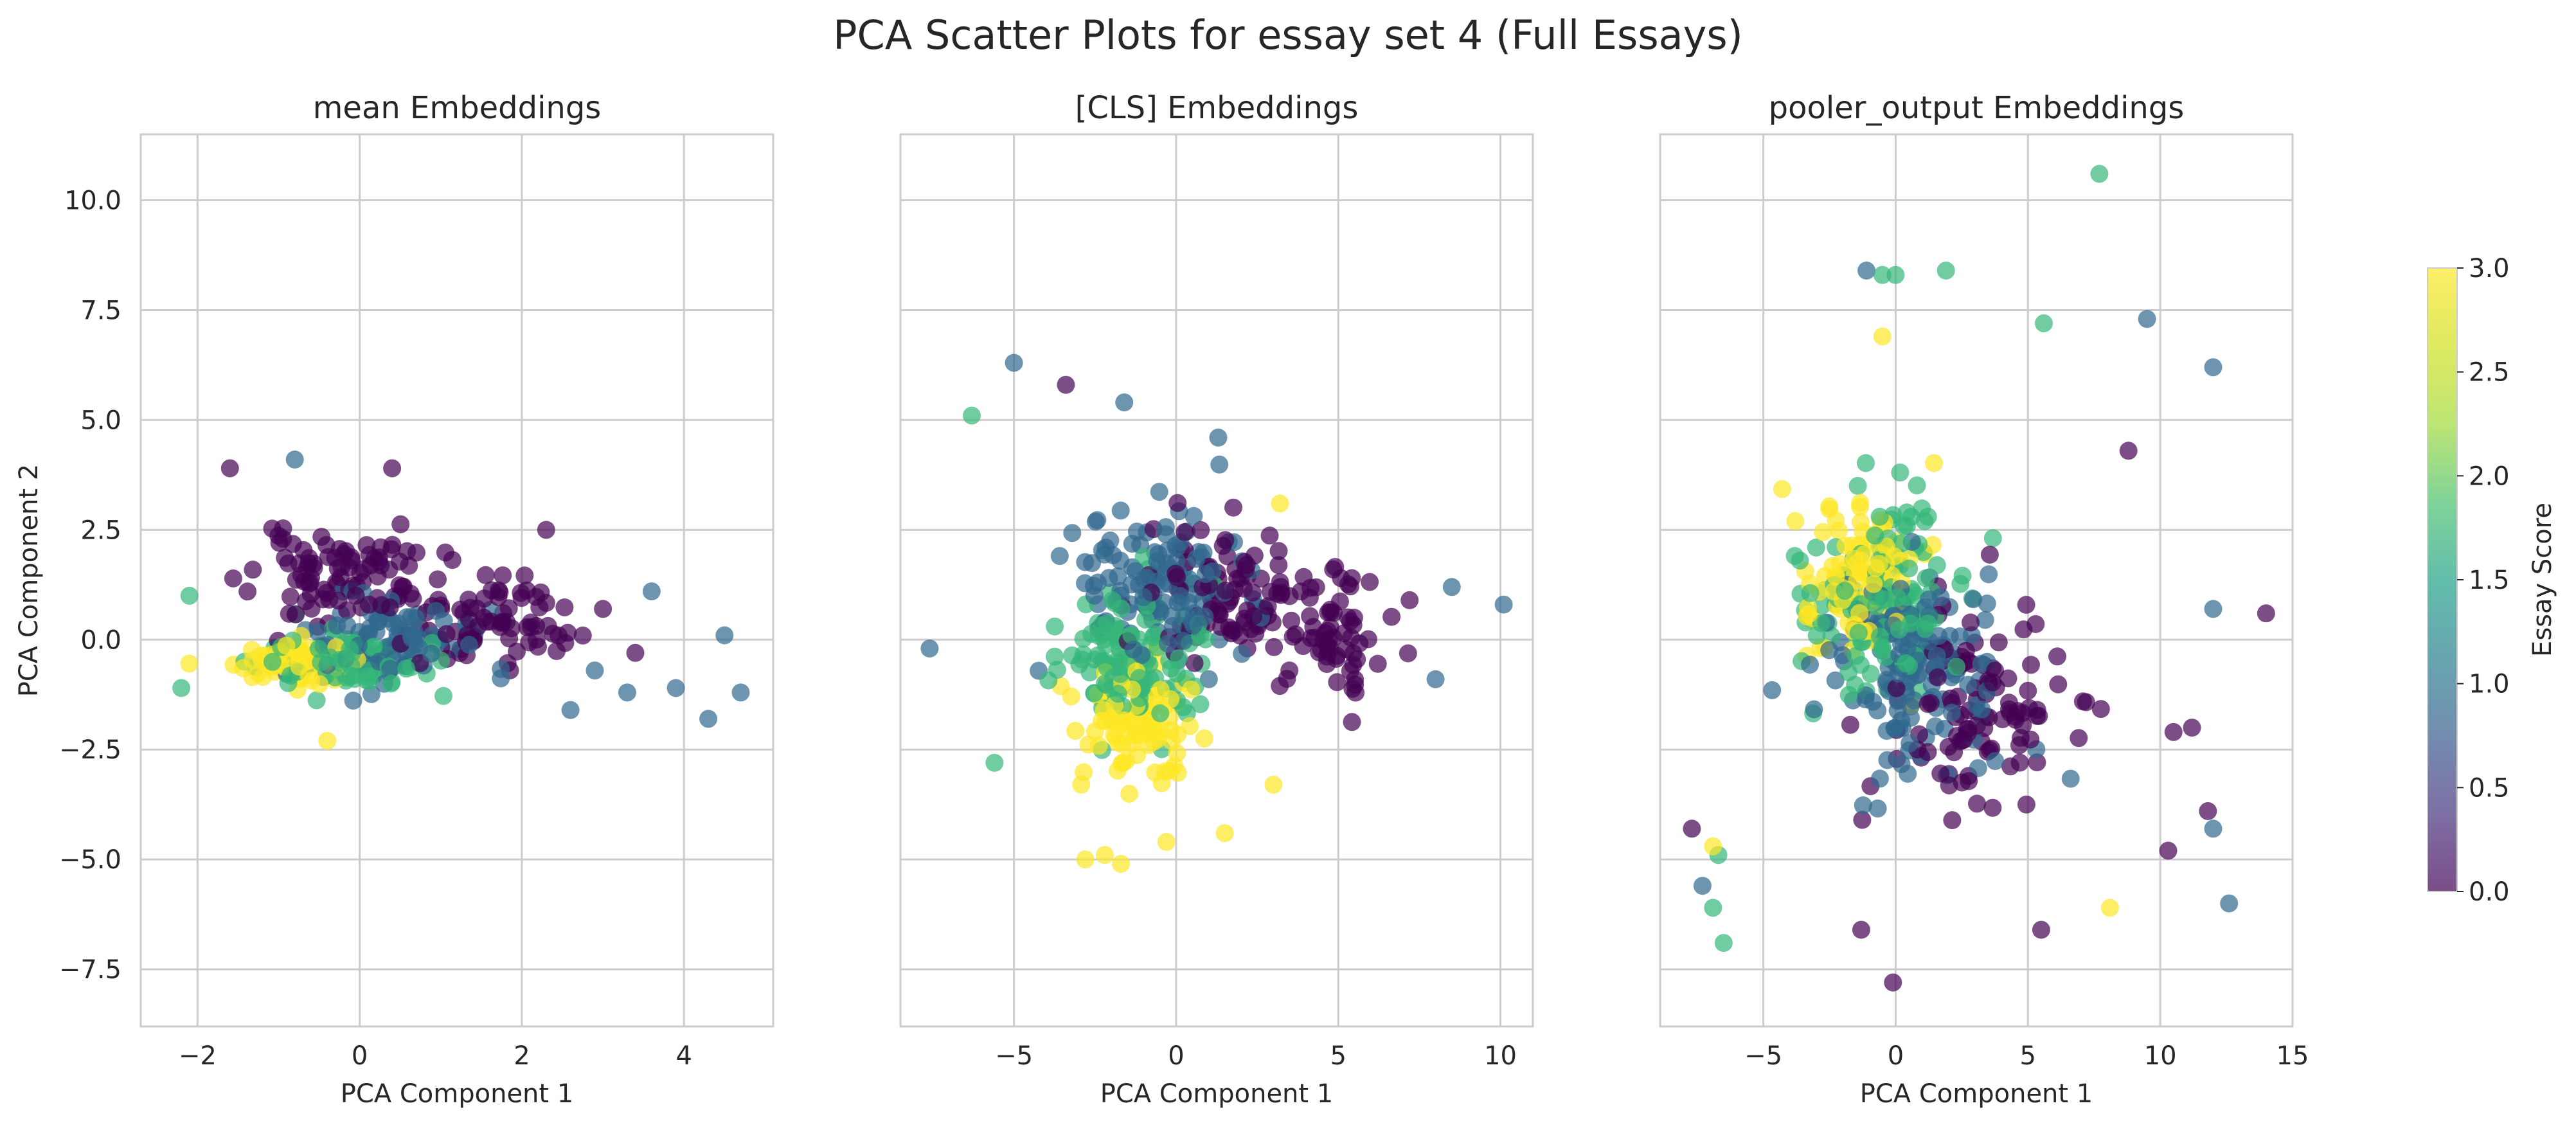 The image size is (2576, 1128). I want to click on panel-title: mean Embeddings, so click(457, 108).